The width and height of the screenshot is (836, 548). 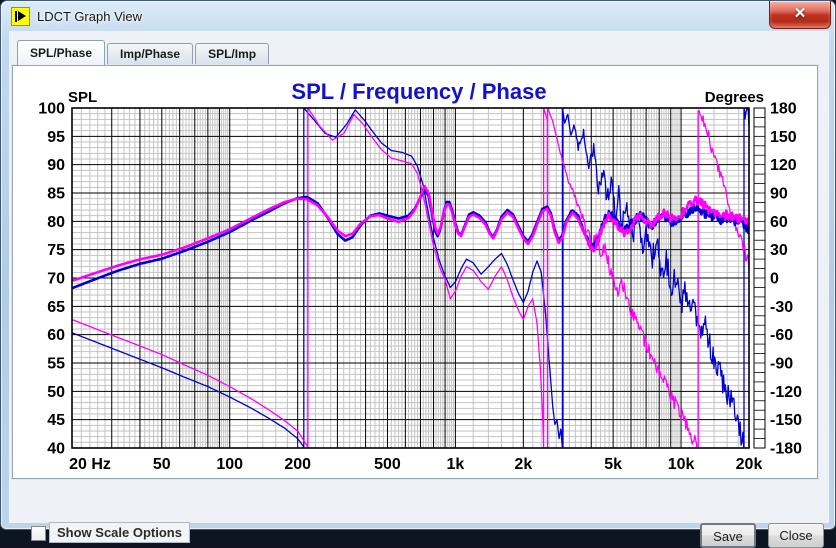 I want to click on y-right-tick: -90, so click(x=781, y=364).